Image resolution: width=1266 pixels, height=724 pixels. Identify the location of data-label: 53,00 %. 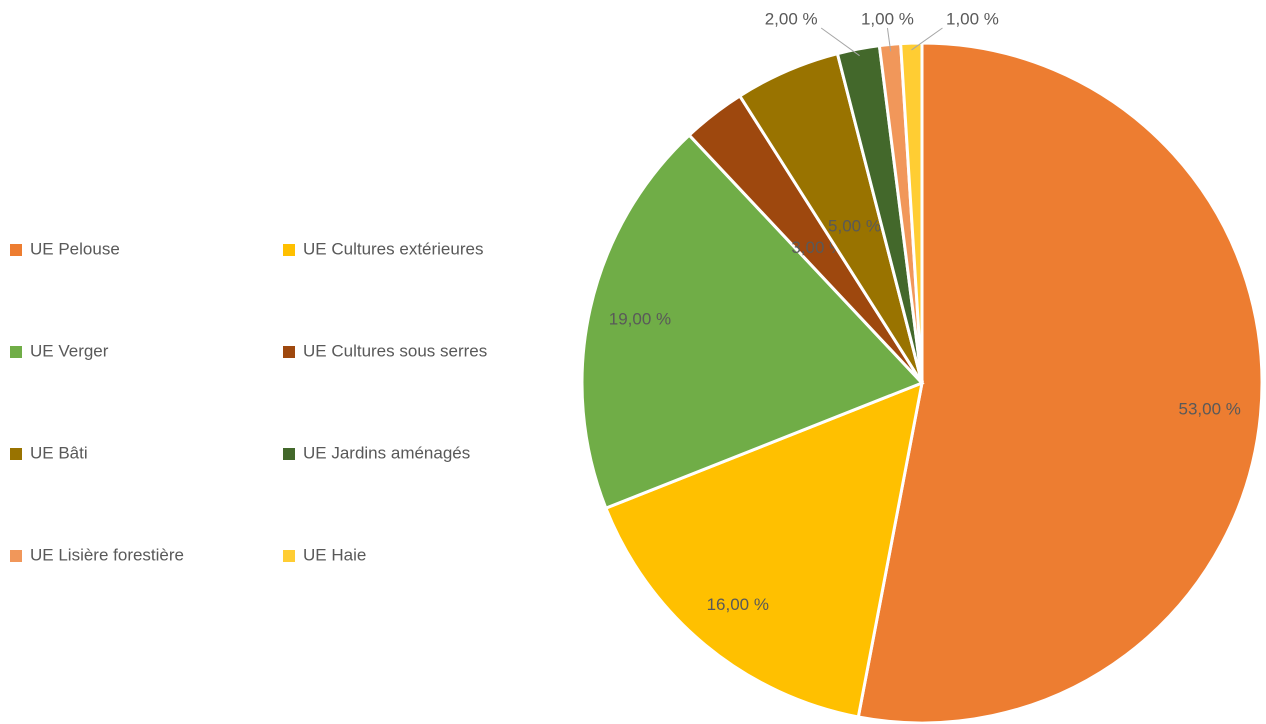
(1210, 409).